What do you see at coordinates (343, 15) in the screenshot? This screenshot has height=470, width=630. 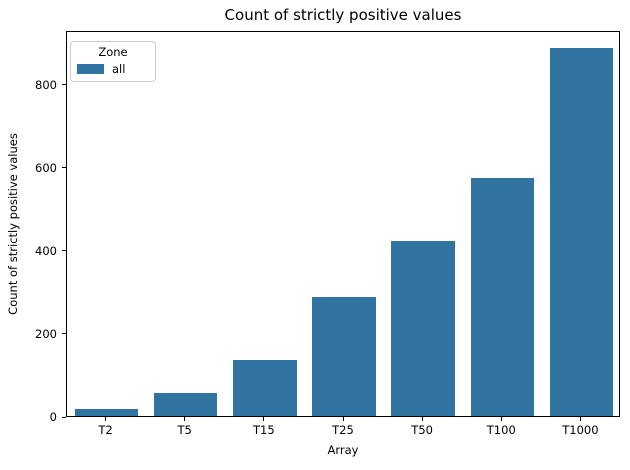 I see `chart-title: Count of strictly positive values` at bounding box center [343, 15].